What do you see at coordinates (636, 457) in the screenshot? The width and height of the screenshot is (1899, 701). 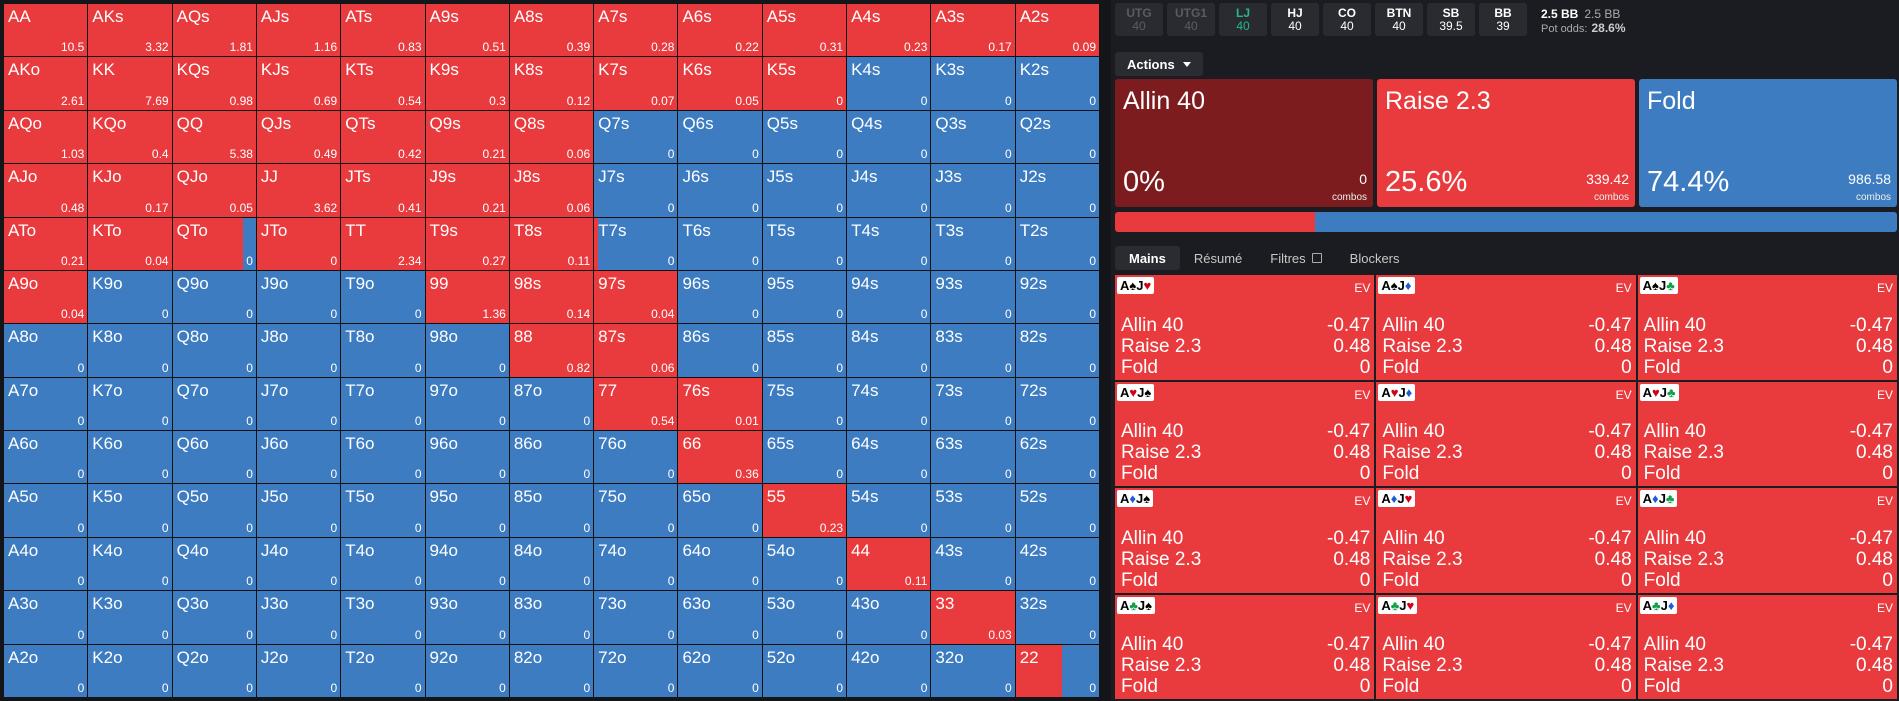 I see `hand-cell: 76o 0` at bounding box center [636, 457].